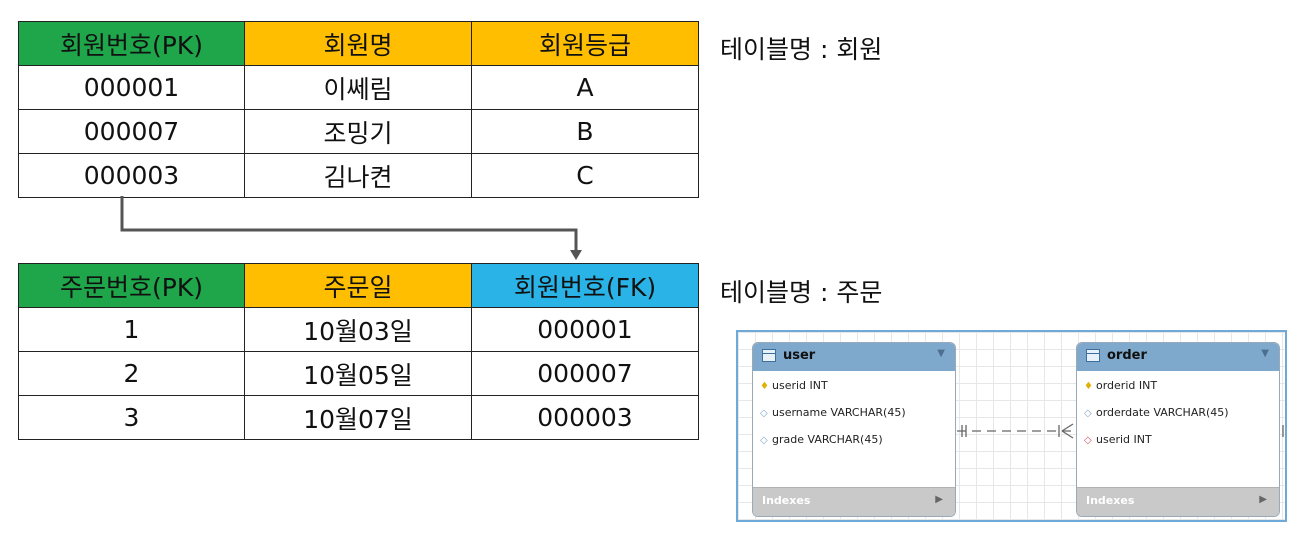 The width and height of the screenshot is (1297, 541). I want to click on user-indexes-section: Indexes ▶, so click(854, 501).